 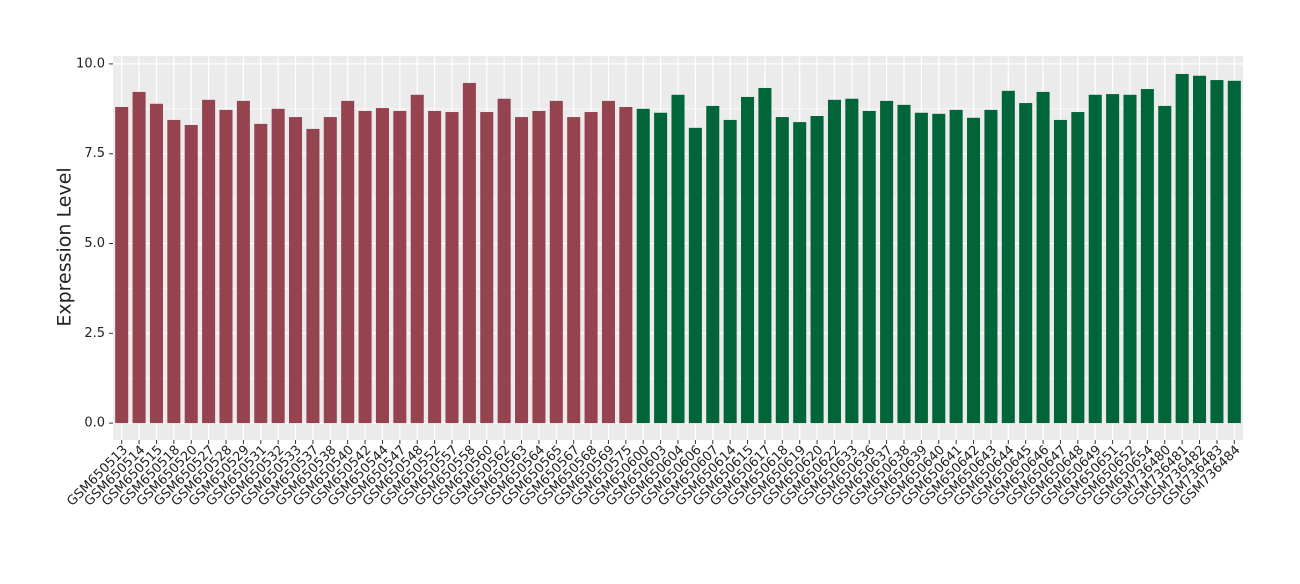 What do you see at coordinates (94, 423) in the screenshot?
I see `y-tick-label: 0.0` at bounding box center [94, 423].